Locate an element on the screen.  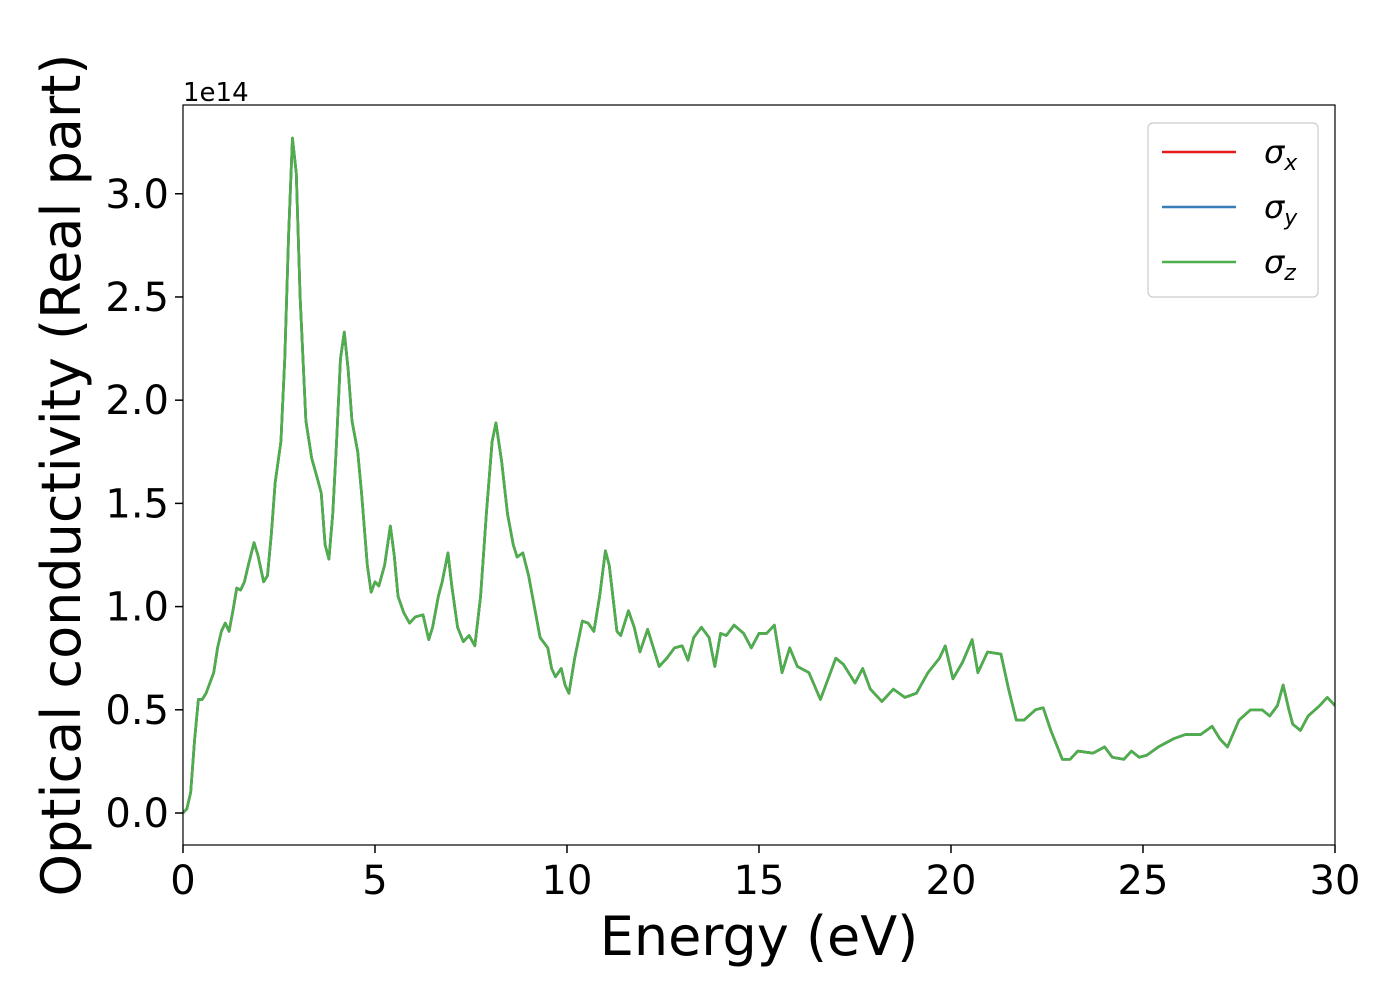
y-tick-label: 0.5 is located at coordinates (137, 711).